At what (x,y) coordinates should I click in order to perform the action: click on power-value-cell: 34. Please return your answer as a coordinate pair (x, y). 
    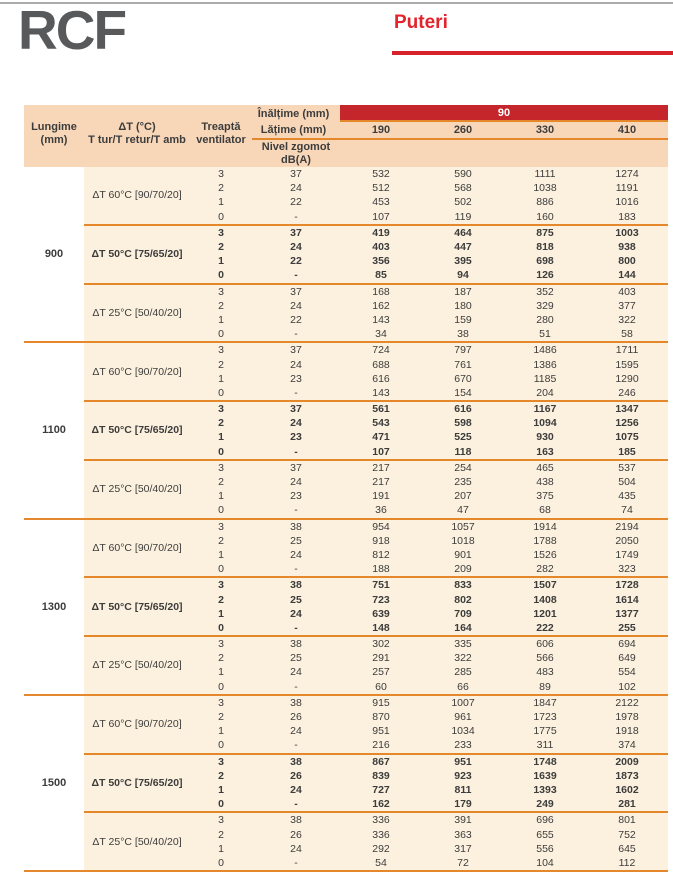
    Looking at the image, I should click on (381, 334).